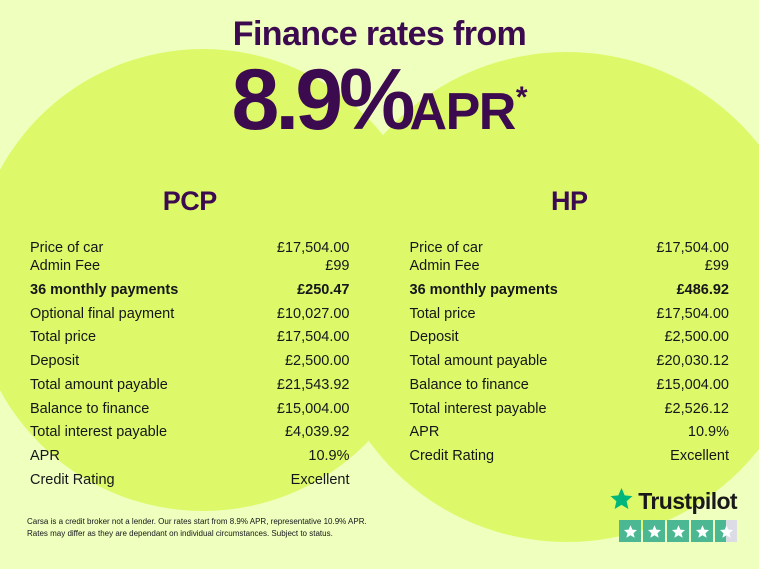 The image size is (759, 569). What do you see at coordinates (702, 289) in the screenshot?
I see `finance-row-value: £486.92` at bounding box center [702, 289].